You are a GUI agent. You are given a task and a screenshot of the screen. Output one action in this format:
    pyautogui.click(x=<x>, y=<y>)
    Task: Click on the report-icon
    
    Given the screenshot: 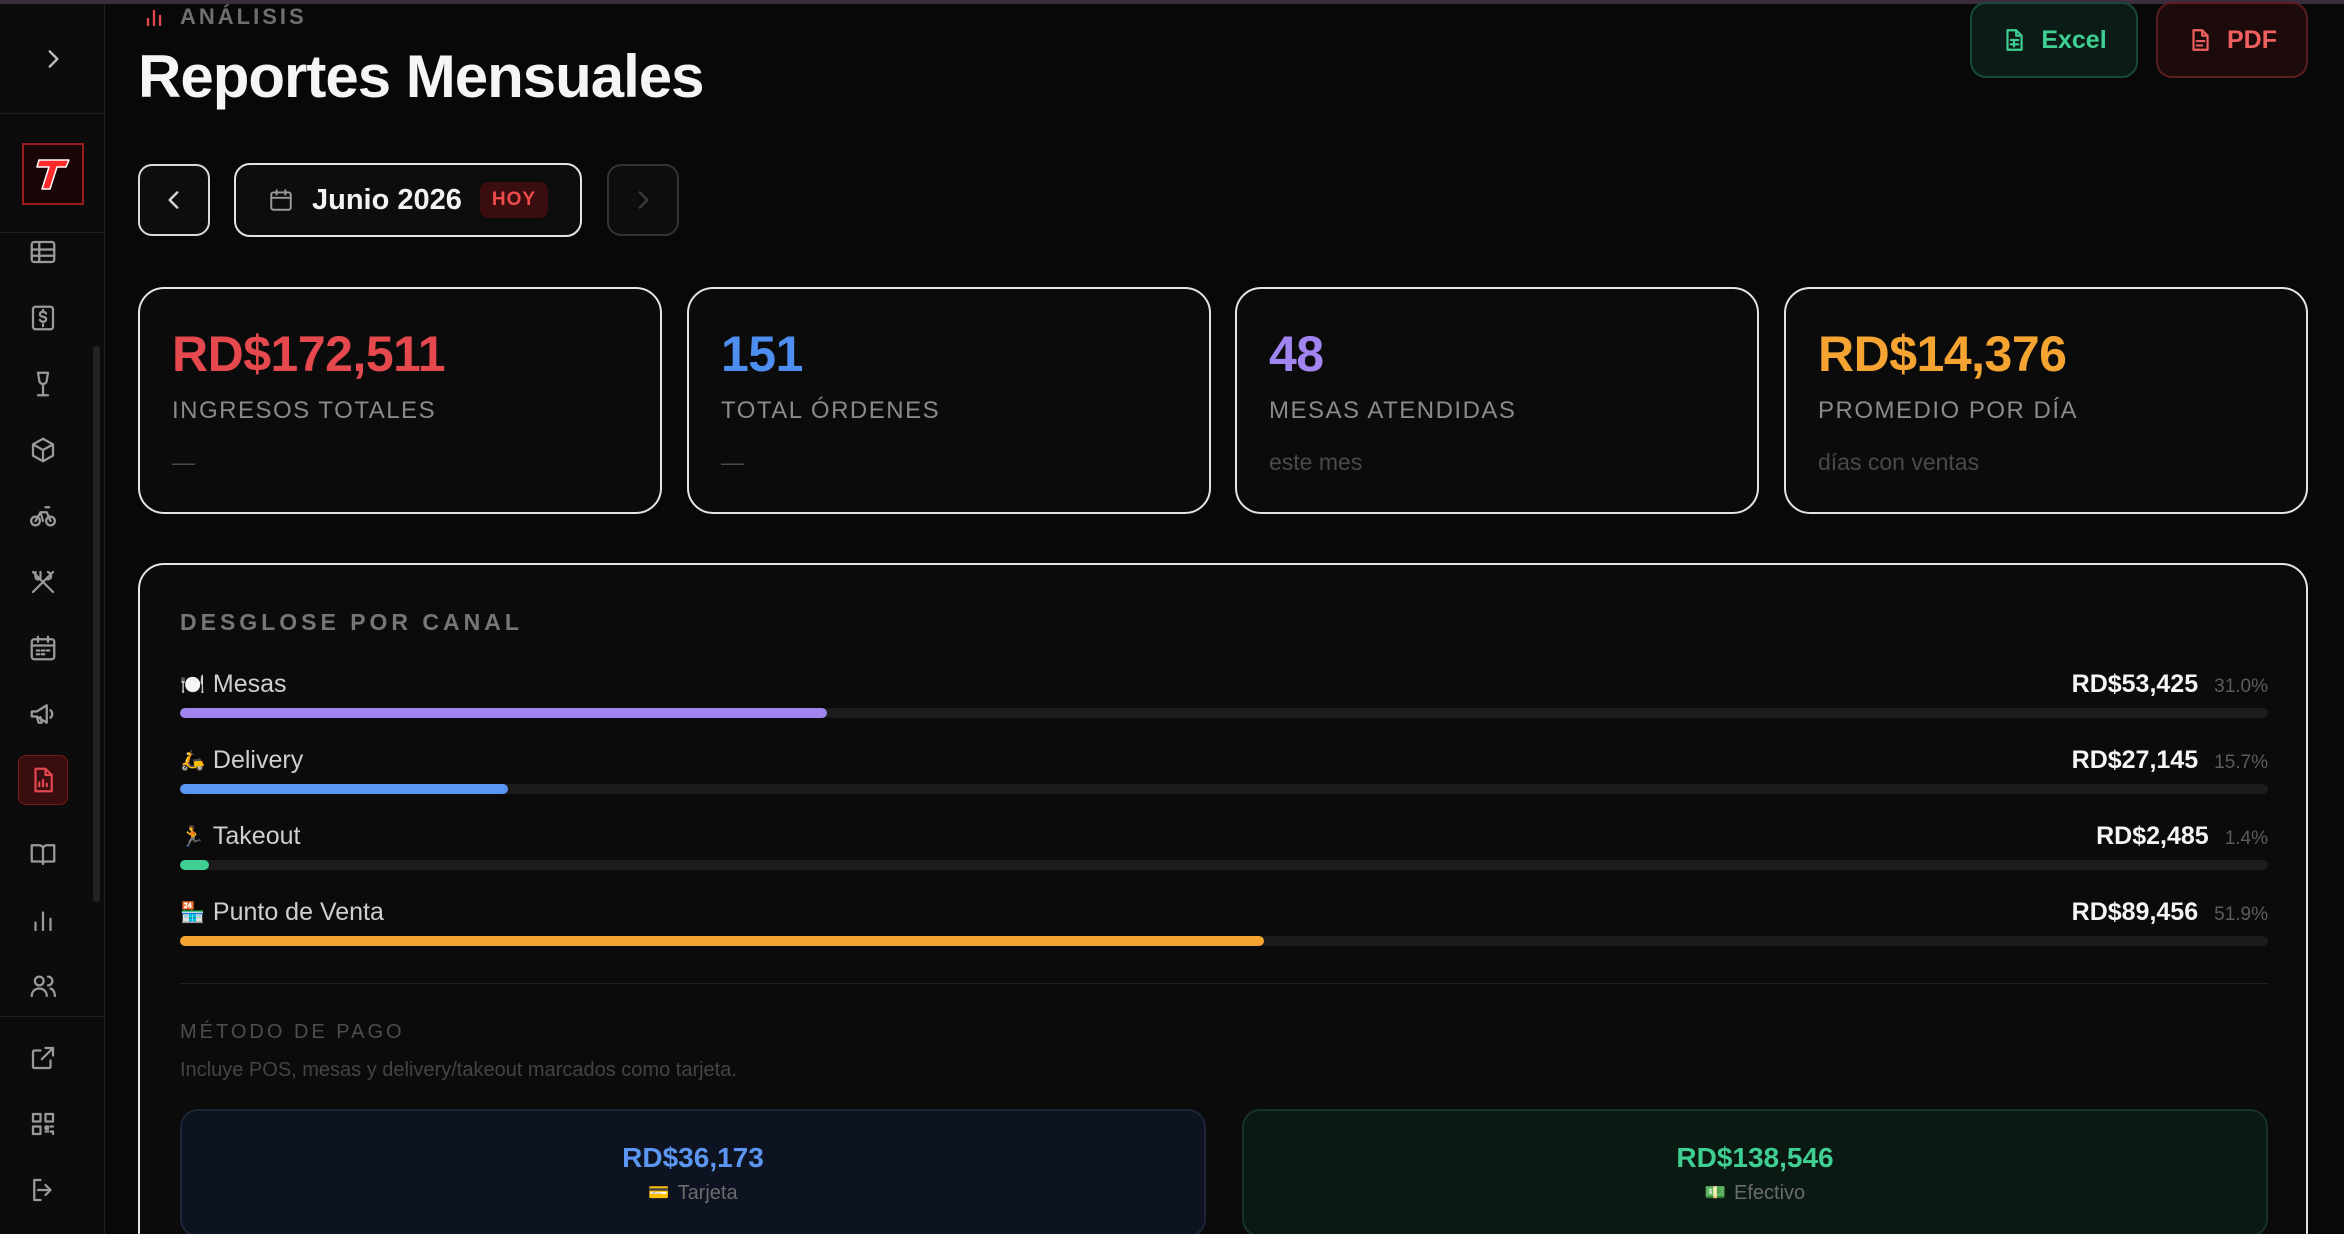 What is the action you would take?
    pyautogui.click(x=43, y=780)
    